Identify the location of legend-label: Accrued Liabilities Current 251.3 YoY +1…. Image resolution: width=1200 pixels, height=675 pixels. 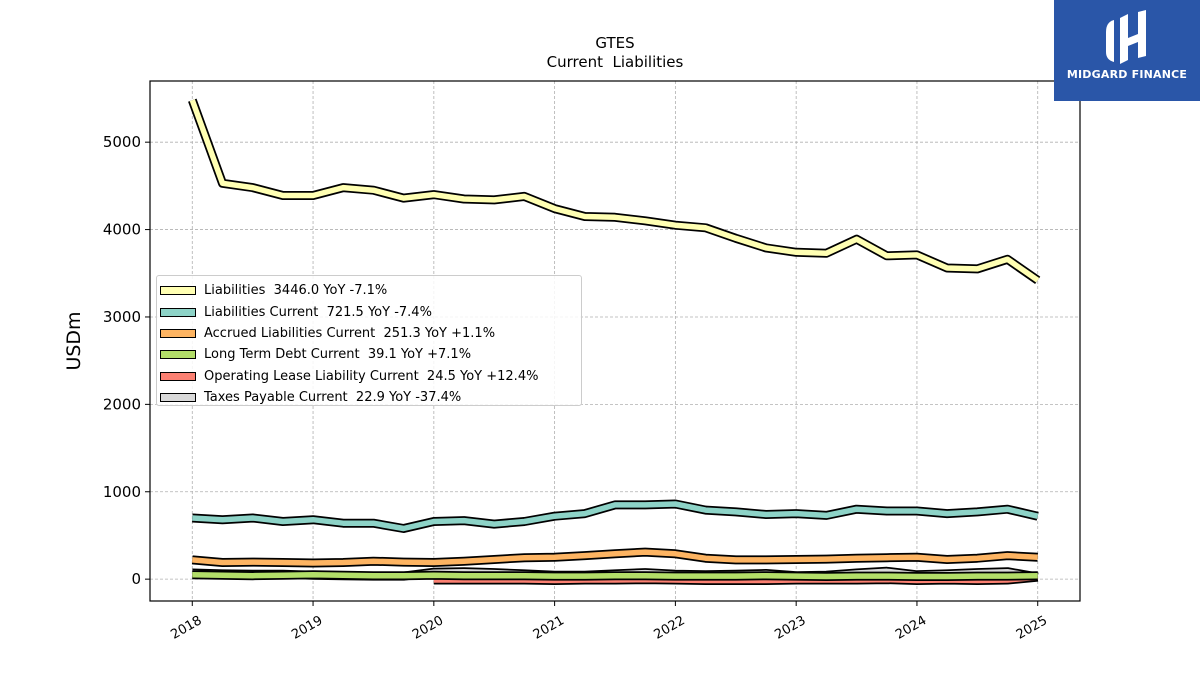
(350, 333).